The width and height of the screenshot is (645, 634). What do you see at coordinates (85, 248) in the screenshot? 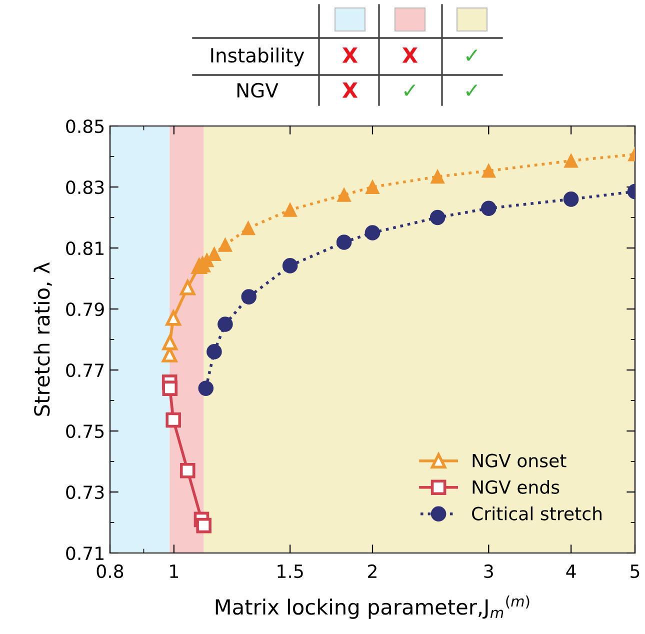
I see `y-tick-label: 0.81` at bounding box center [85, 248].